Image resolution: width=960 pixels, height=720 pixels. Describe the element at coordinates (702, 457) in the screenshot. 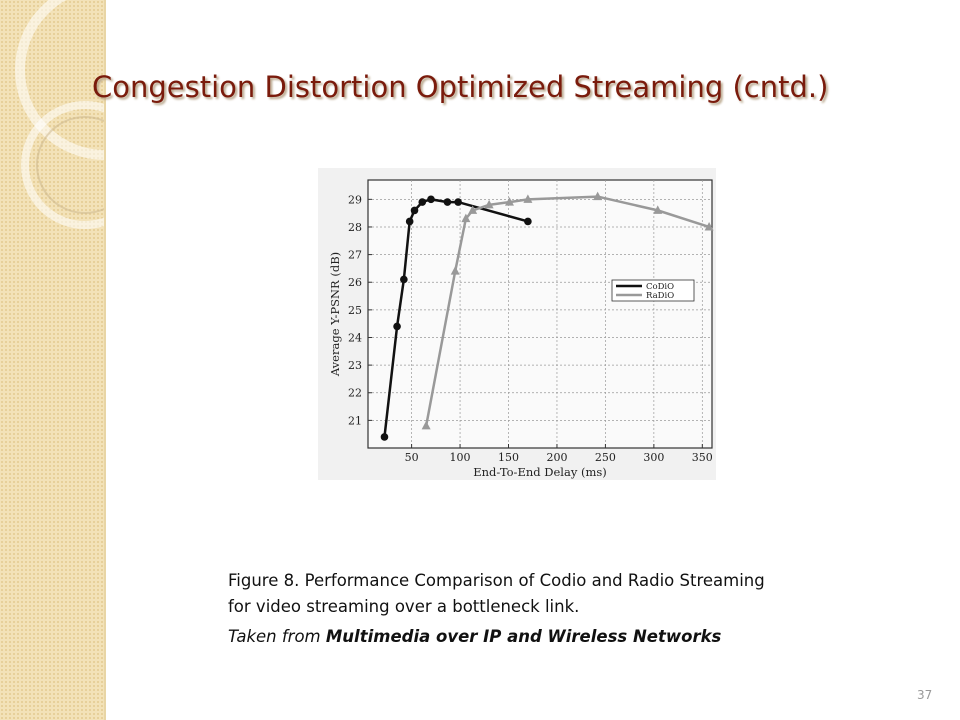

I see `x-tick-label: 350` at that location.